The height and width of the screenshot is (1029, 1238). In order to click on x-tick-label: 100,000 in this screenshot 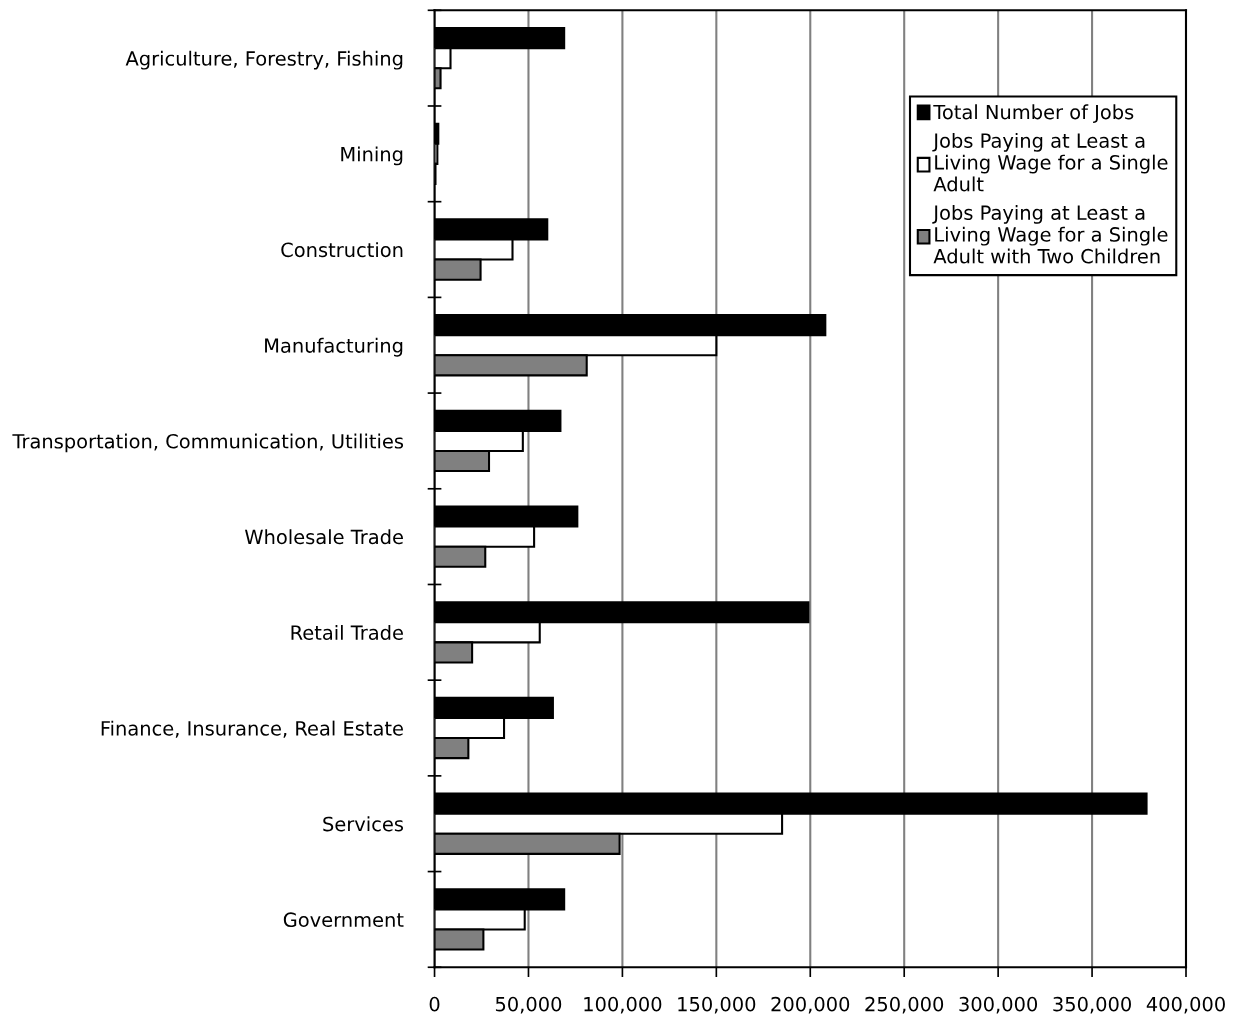, I will do `click(623, 1005)`.